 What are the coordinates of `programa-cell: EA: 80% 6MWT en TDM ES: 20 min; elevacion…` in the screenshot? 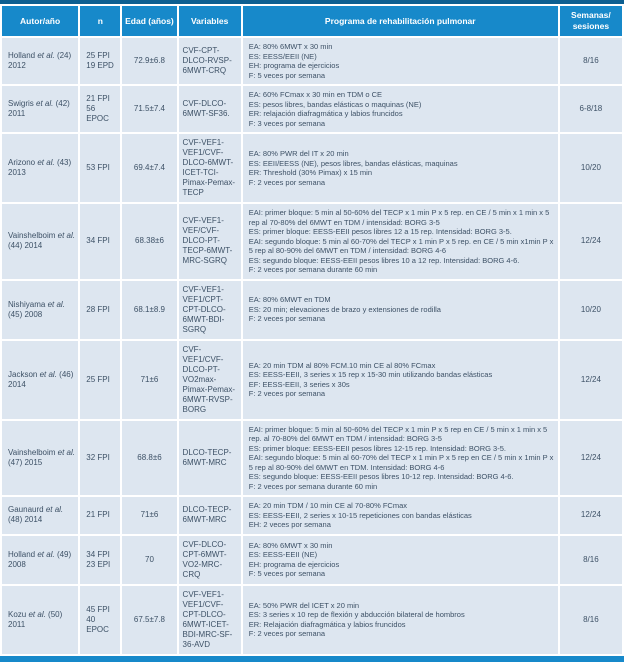 It's located at (400, 309).